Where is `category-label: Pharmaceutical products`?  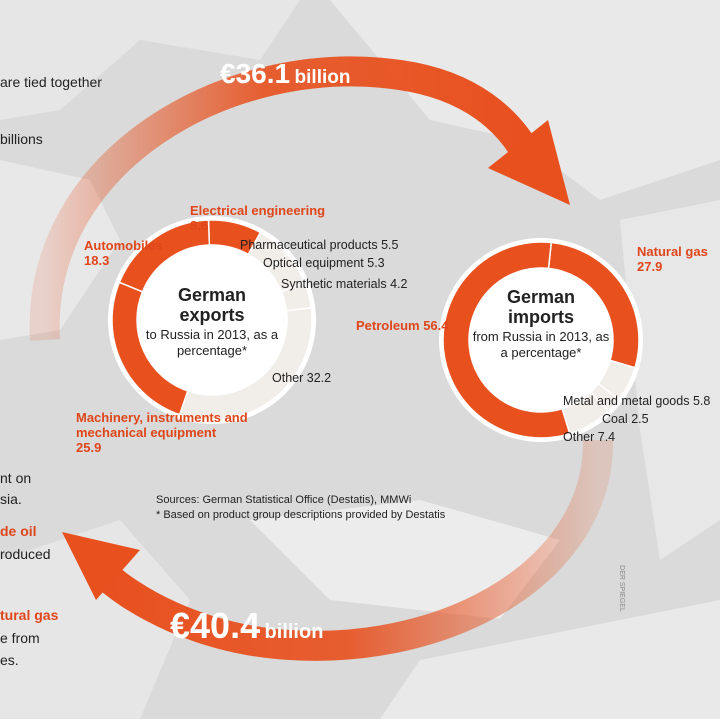 category-label: Pharmaceutical products is located at coordinates (309, 245).